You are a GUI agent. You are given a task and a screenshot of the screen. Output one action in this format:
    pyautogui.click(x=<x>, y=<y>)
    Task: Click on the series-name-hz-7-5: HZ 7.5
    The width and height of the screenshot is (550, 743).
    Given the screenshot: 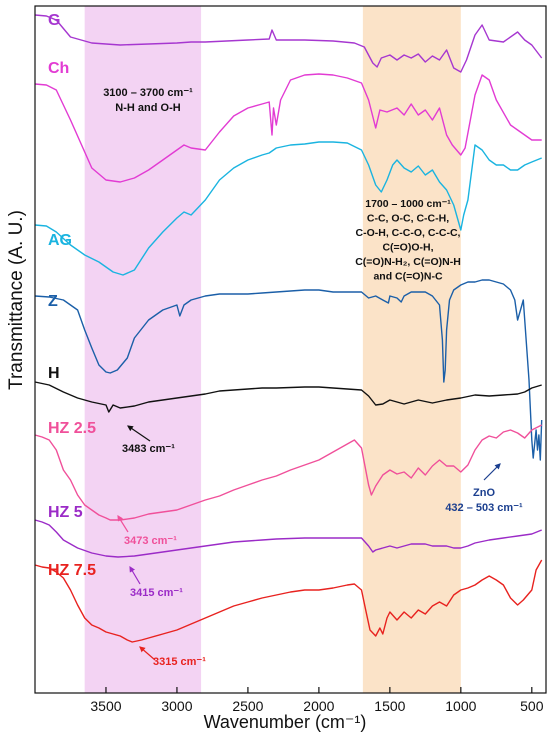 What is the action you would take?
    pyautogui.click(x=72, y=570)
    